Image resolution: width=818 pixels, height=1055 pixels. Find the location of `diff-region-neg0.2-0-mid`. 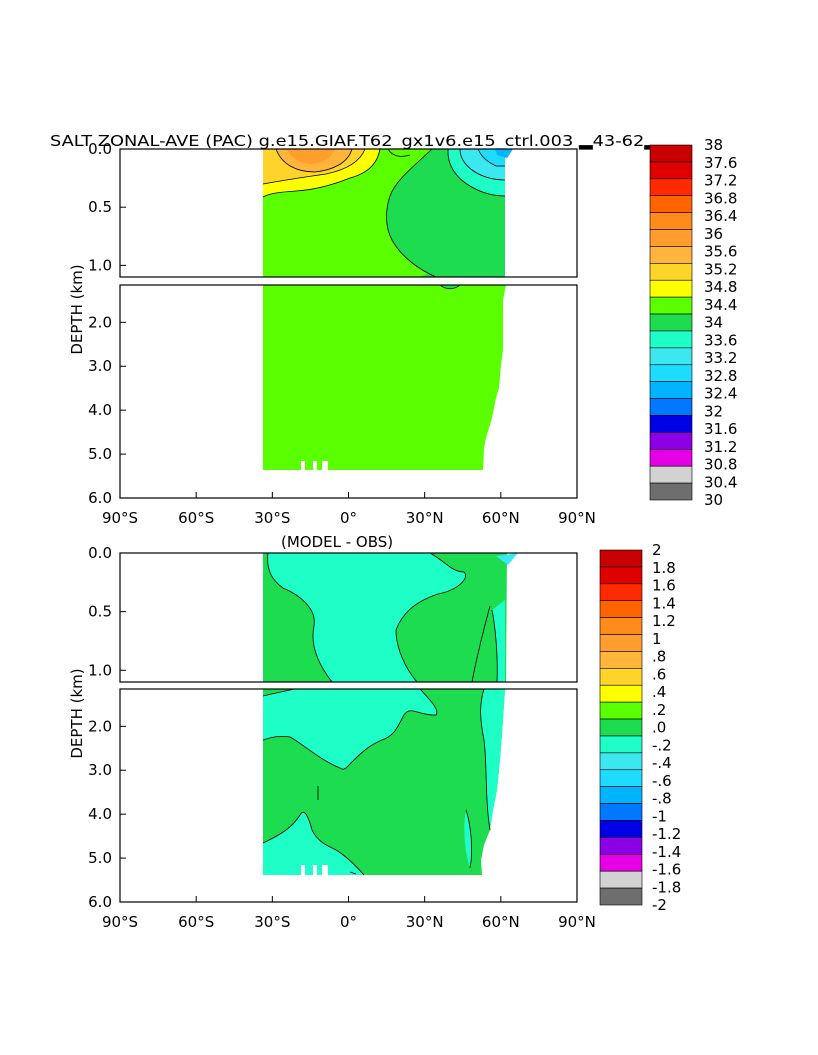

diff-region-neg0.2-0-mid is located at coordinates (350, 729).